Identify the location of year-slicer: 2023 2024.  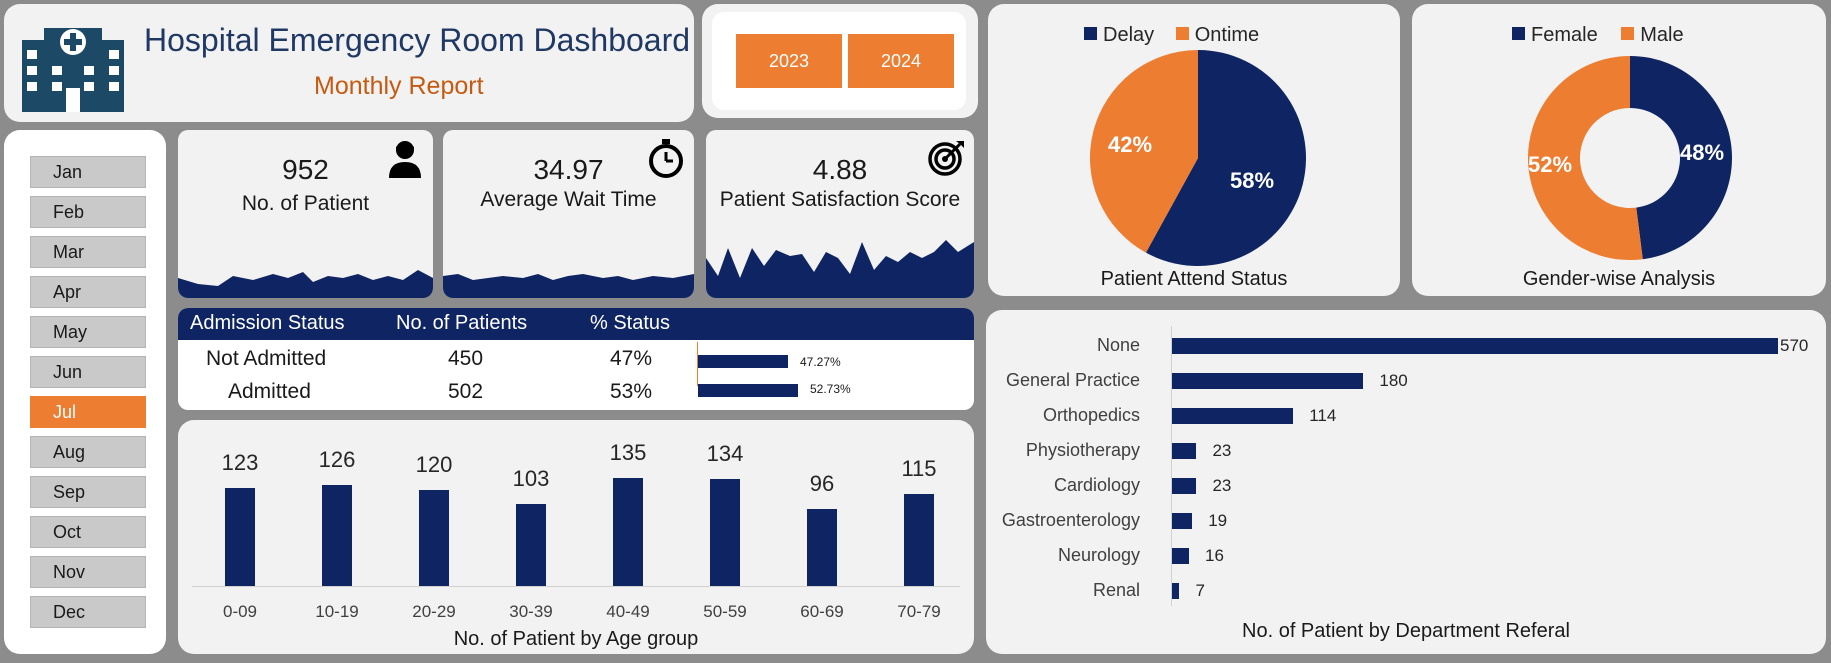
(840, 61).